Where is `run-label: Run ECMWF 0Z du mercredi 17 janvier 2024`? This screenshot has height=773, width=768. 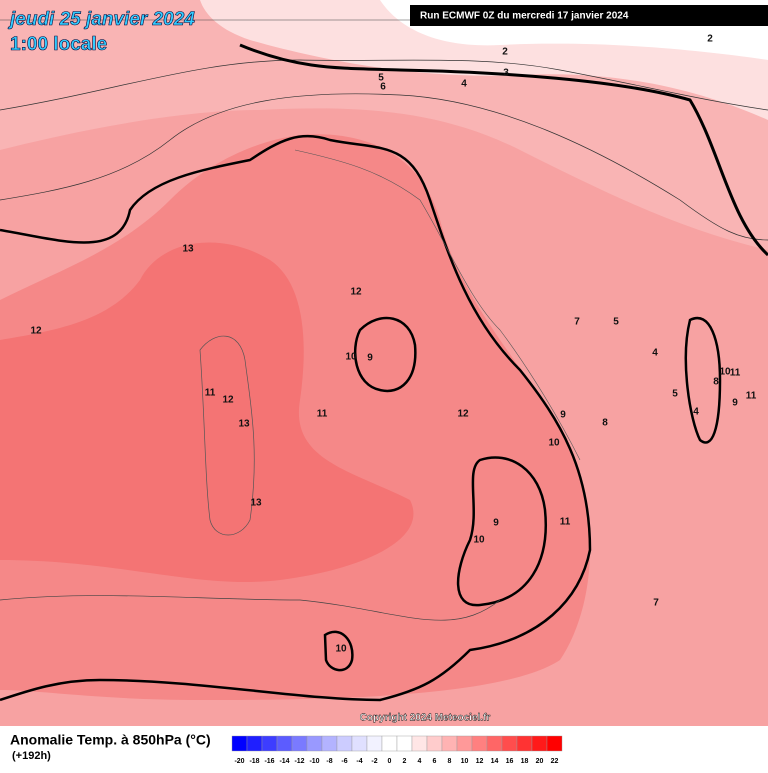
run-label: Run ECMWF 0Z du mercredi 17 janvier 2024 is located at coordinates (524, 16).